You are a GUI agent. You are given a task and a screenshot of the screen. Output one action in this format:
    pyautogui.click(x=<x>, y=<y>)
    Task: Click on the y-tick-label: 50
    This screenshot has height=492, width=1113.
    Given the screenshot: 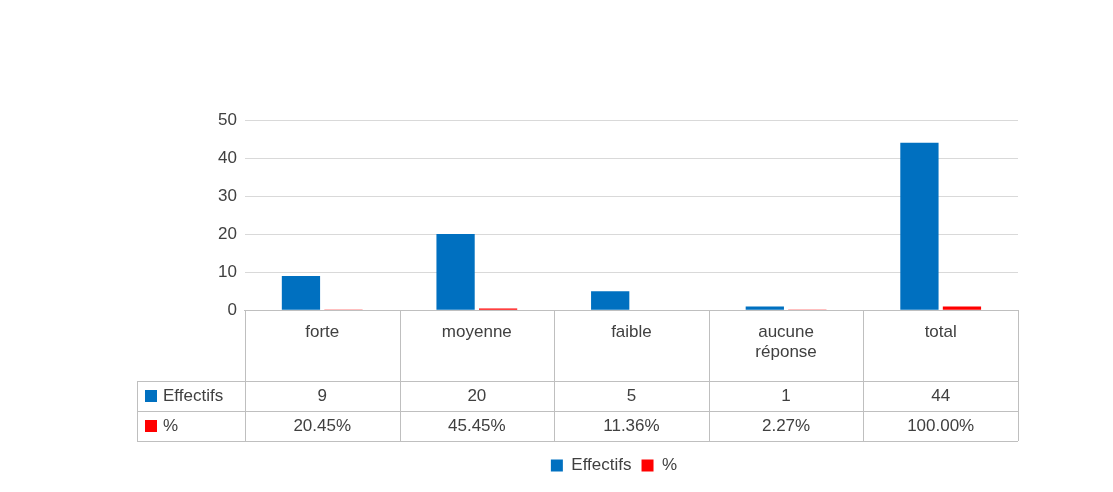 What is the action you would take?
    pyautogui.click(x=227, y=119)
    